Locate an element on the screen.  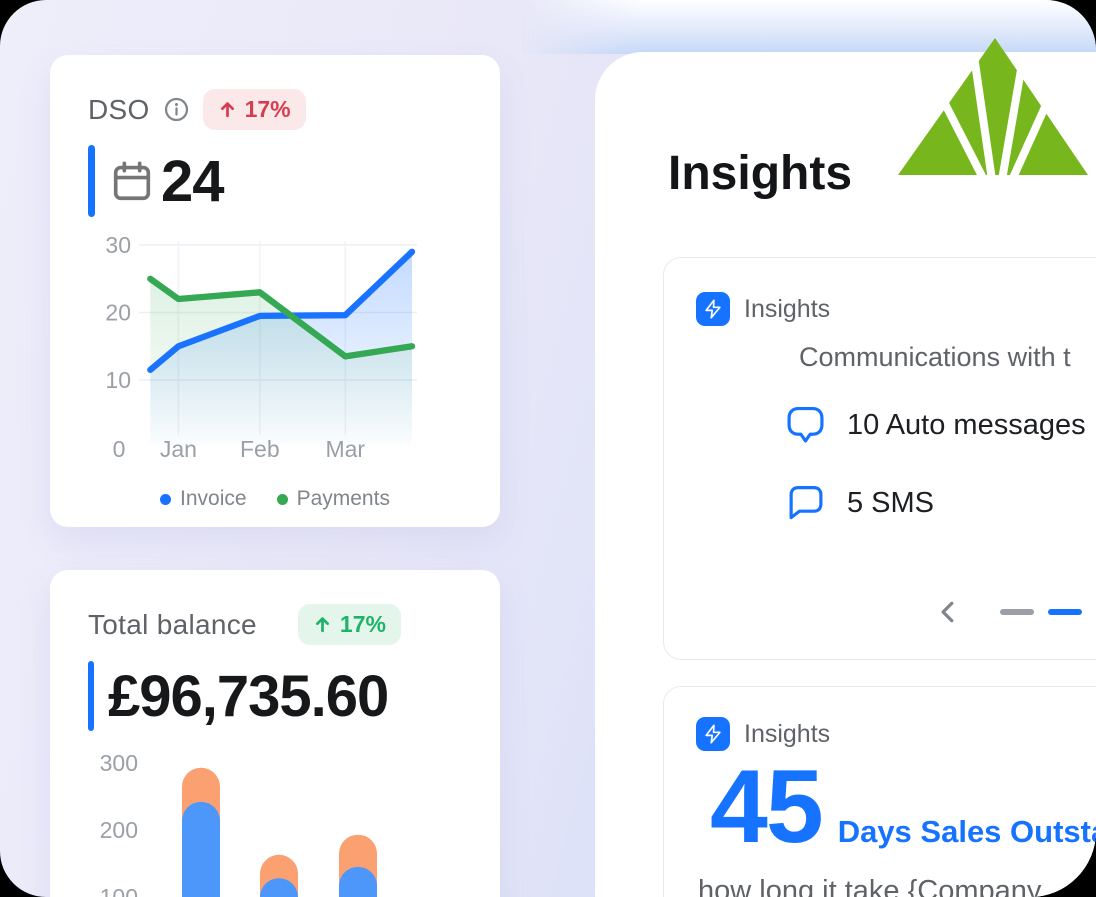
svg-text: 100 is located at coordinates (119, 890).